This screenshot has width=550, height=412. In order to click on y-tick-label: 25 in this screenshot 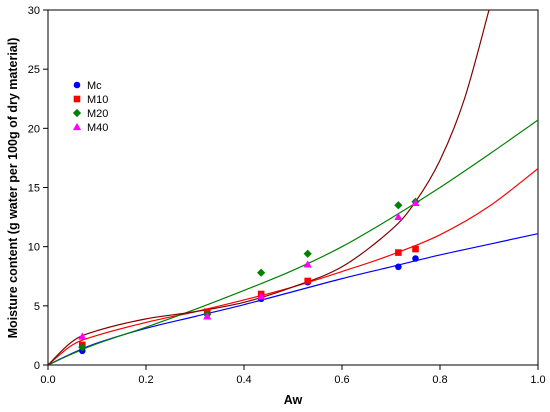, I will do `click(34, 70)`.